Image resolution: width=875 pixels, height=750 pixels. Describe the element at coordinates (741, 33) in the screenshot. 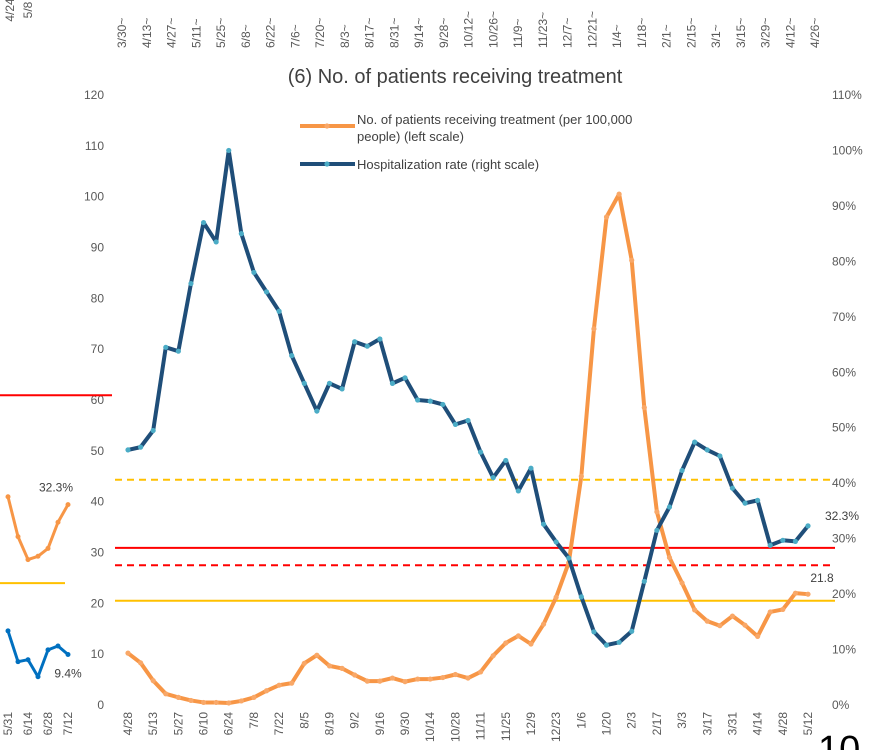

I see `x-tick-label: 3/15~` at that location.